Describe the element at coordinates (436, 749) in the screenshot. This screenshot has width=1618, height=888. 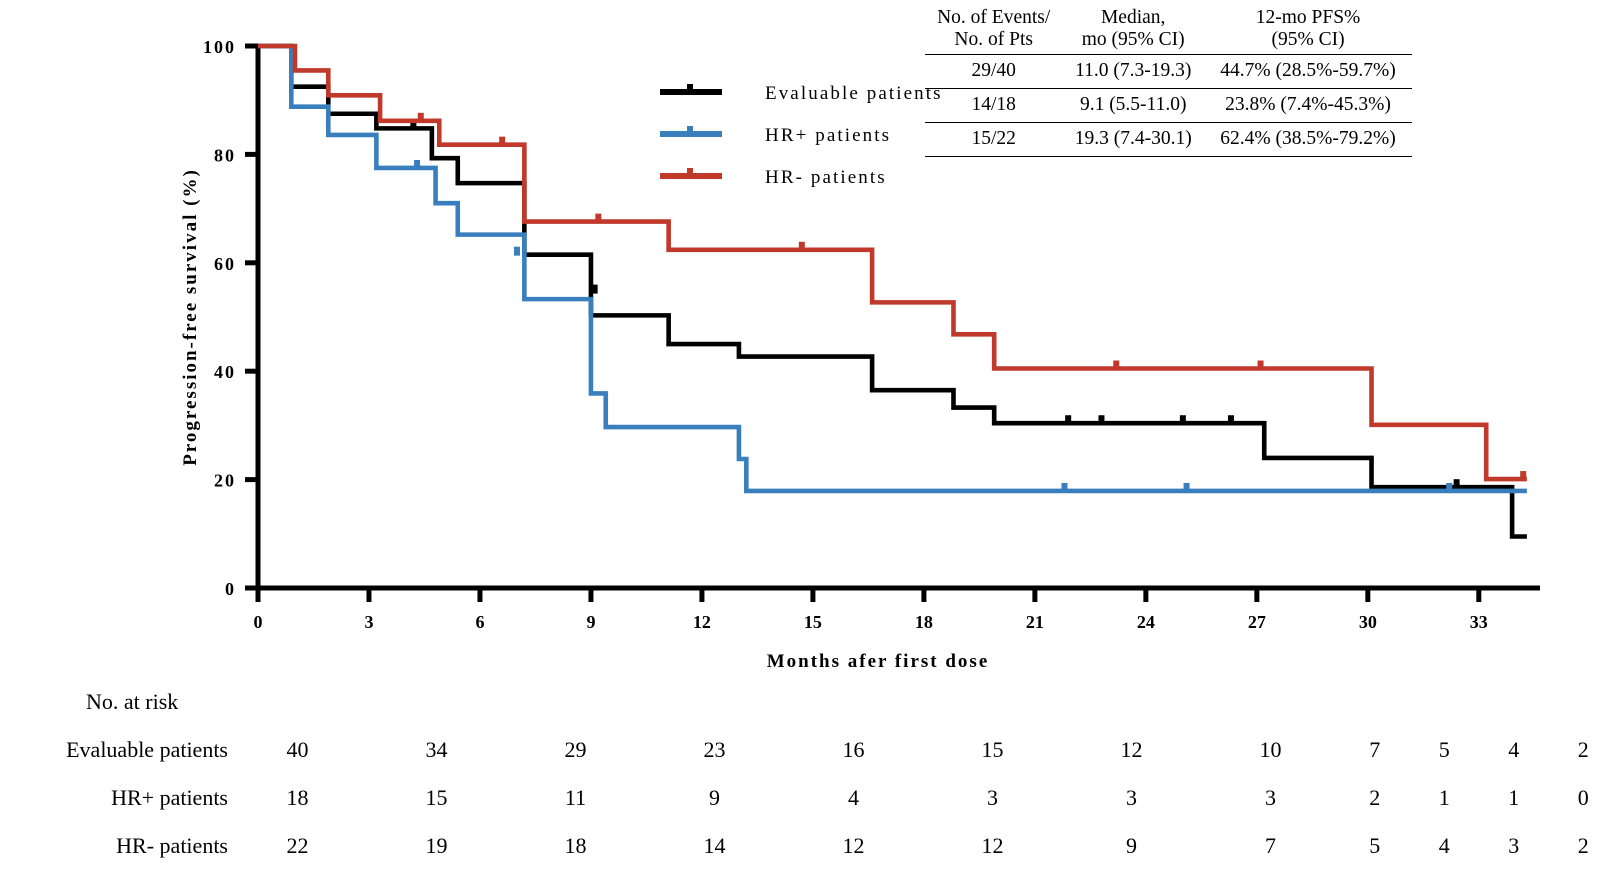
I see `risk-cell: 34` at that location.